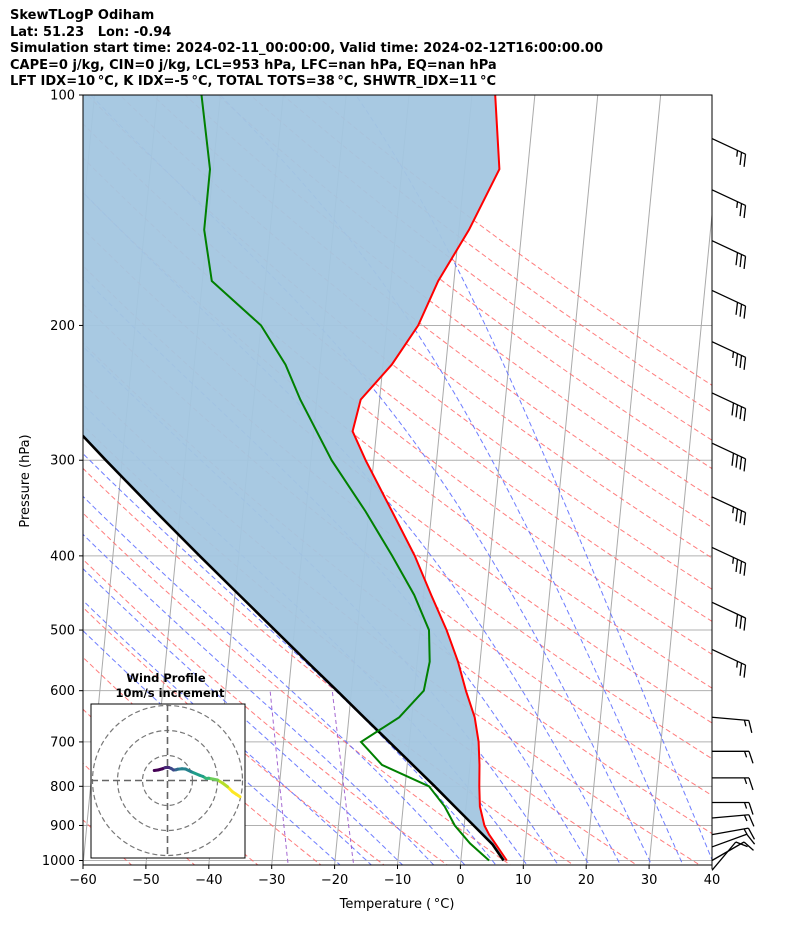 The image size is (794, 937). Describe the element at coordinates (62, 826) in the screenshot. I see `y-tick-label: 900` at that location.